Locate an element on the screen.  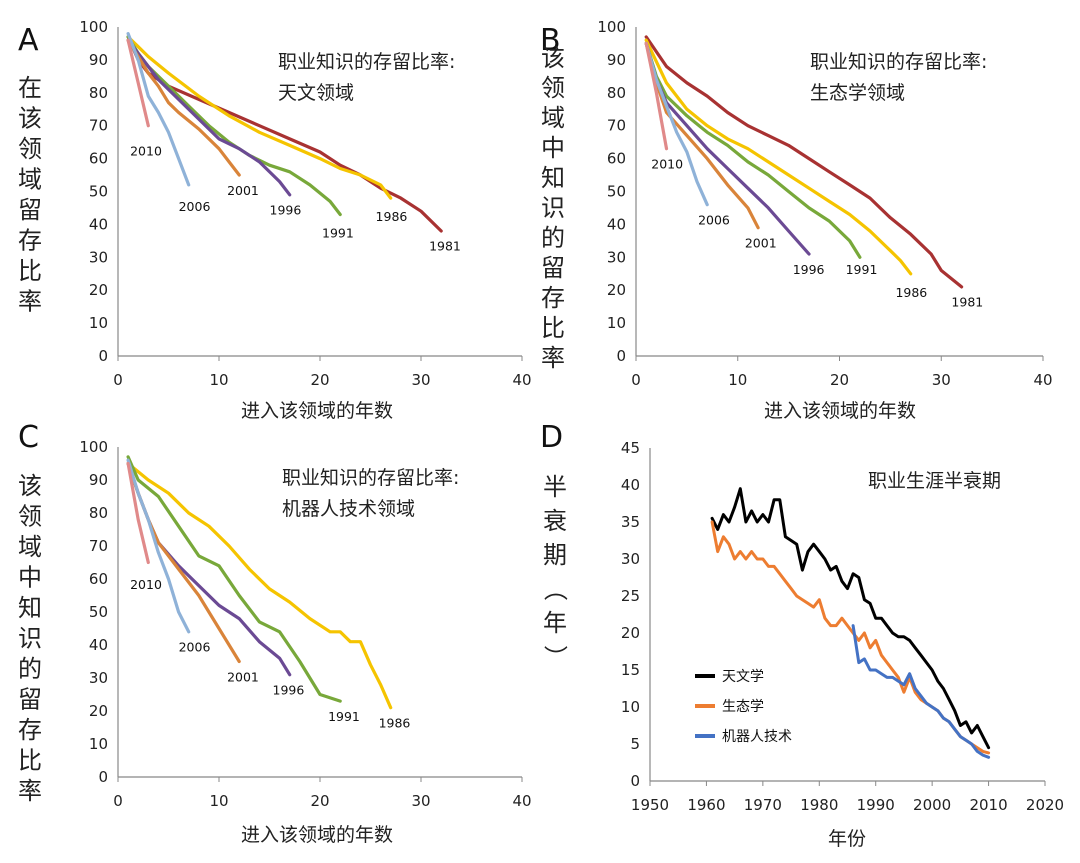
y-axis-title: 半衰期 （ 年 ） is located at coordinates (555, 571).